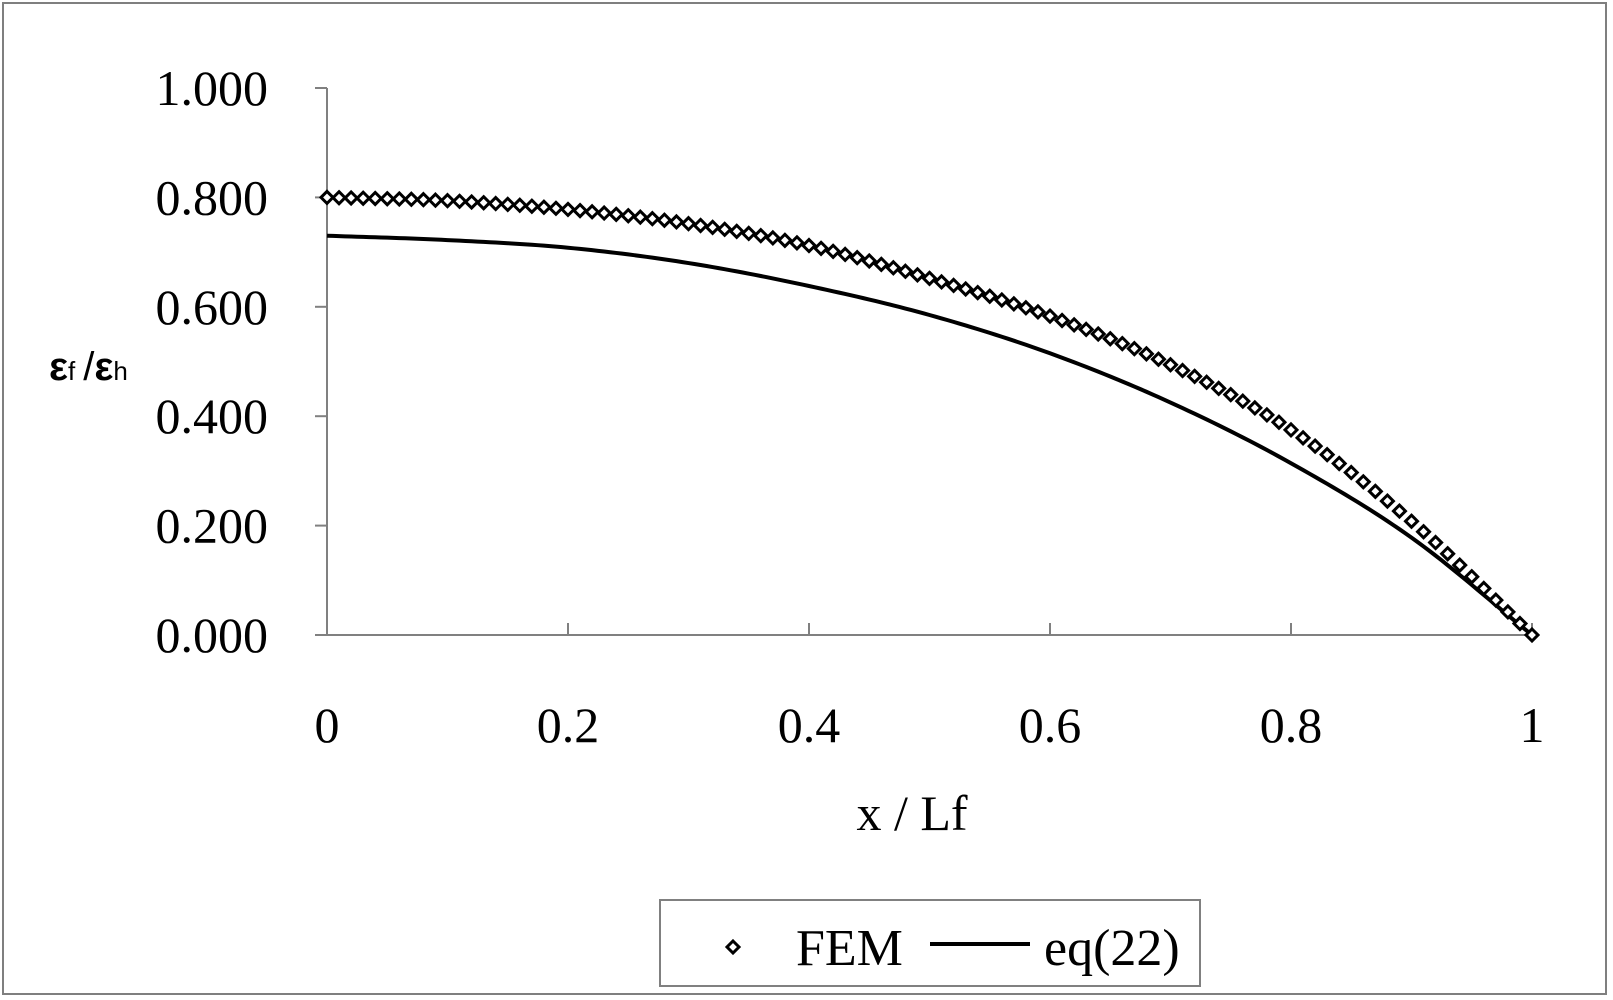 The width and height of the screenshot is (1613, 1000). I want to click on y-axis-title-epsilon-2: ε, so click(103, 367).